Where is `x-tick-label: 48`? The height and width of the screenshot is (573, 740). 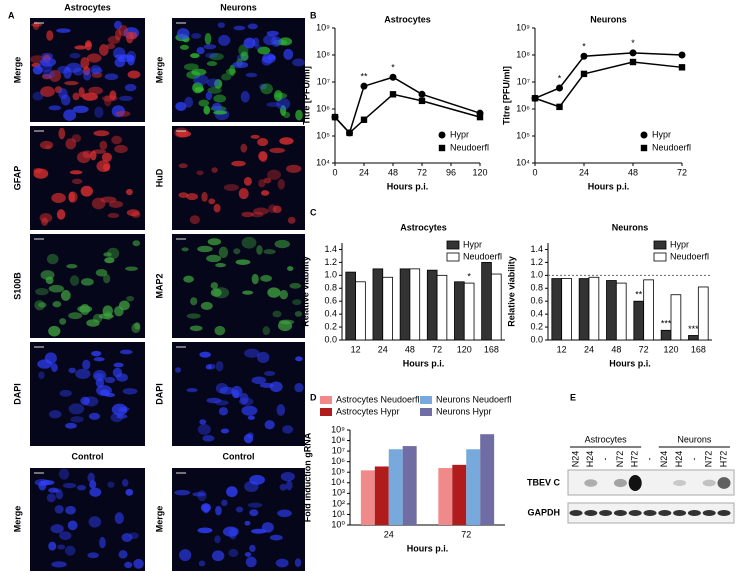 x-tick-label: 48 is located at coordinates (393, 172).